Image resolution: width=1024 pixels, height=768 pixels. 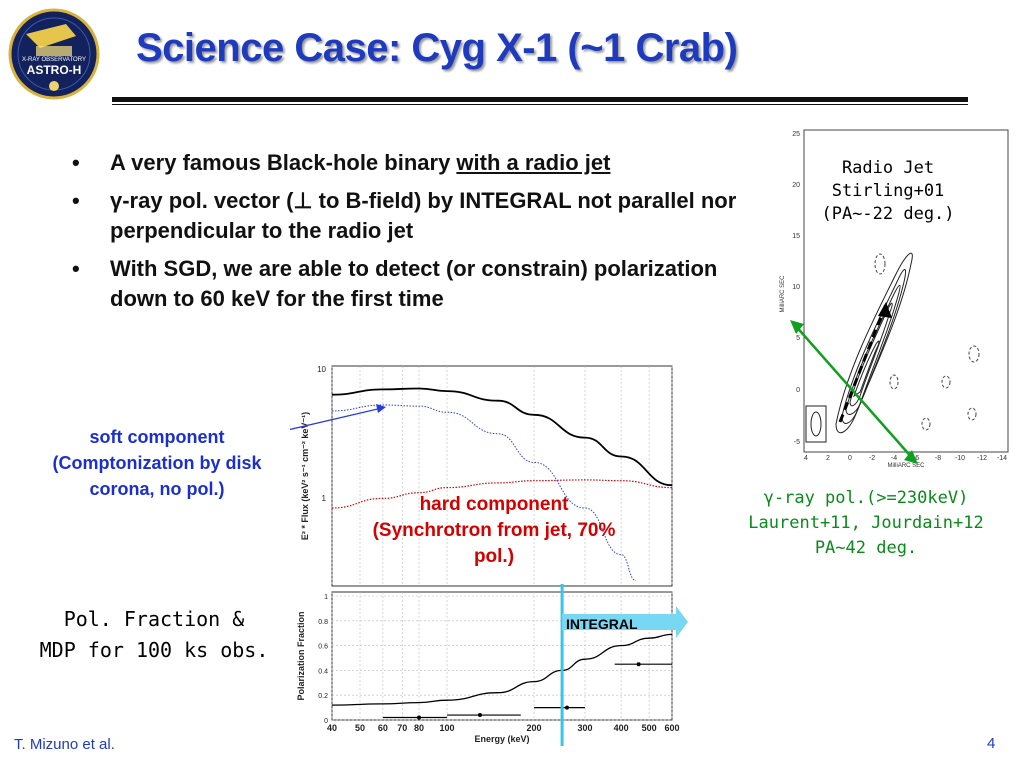 I want to click on flux-gridlines, so click(x=502, y=476).